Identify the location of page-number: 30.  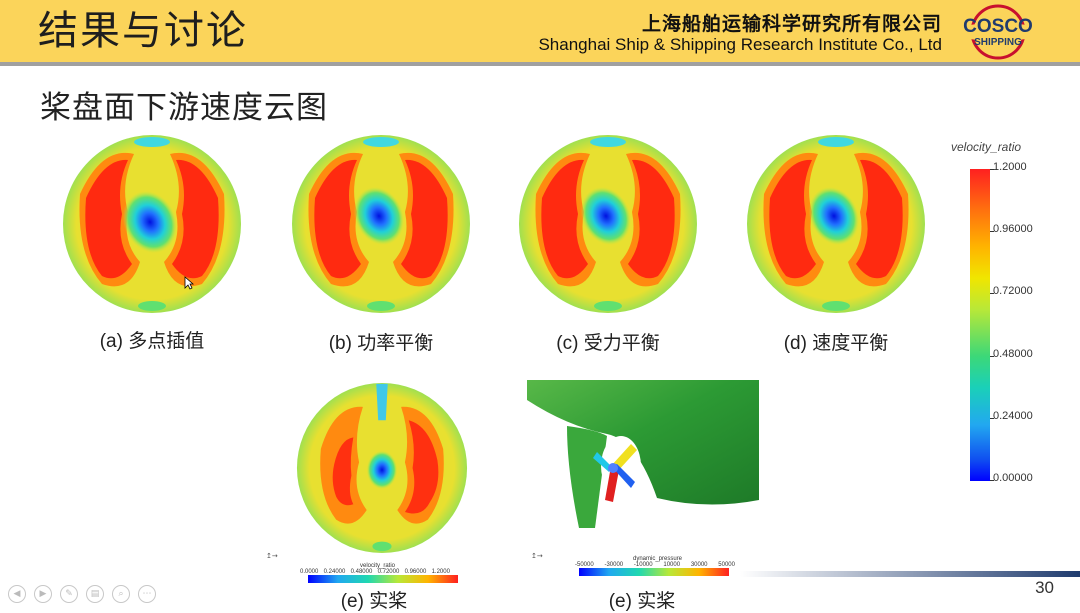
(1044, 587).